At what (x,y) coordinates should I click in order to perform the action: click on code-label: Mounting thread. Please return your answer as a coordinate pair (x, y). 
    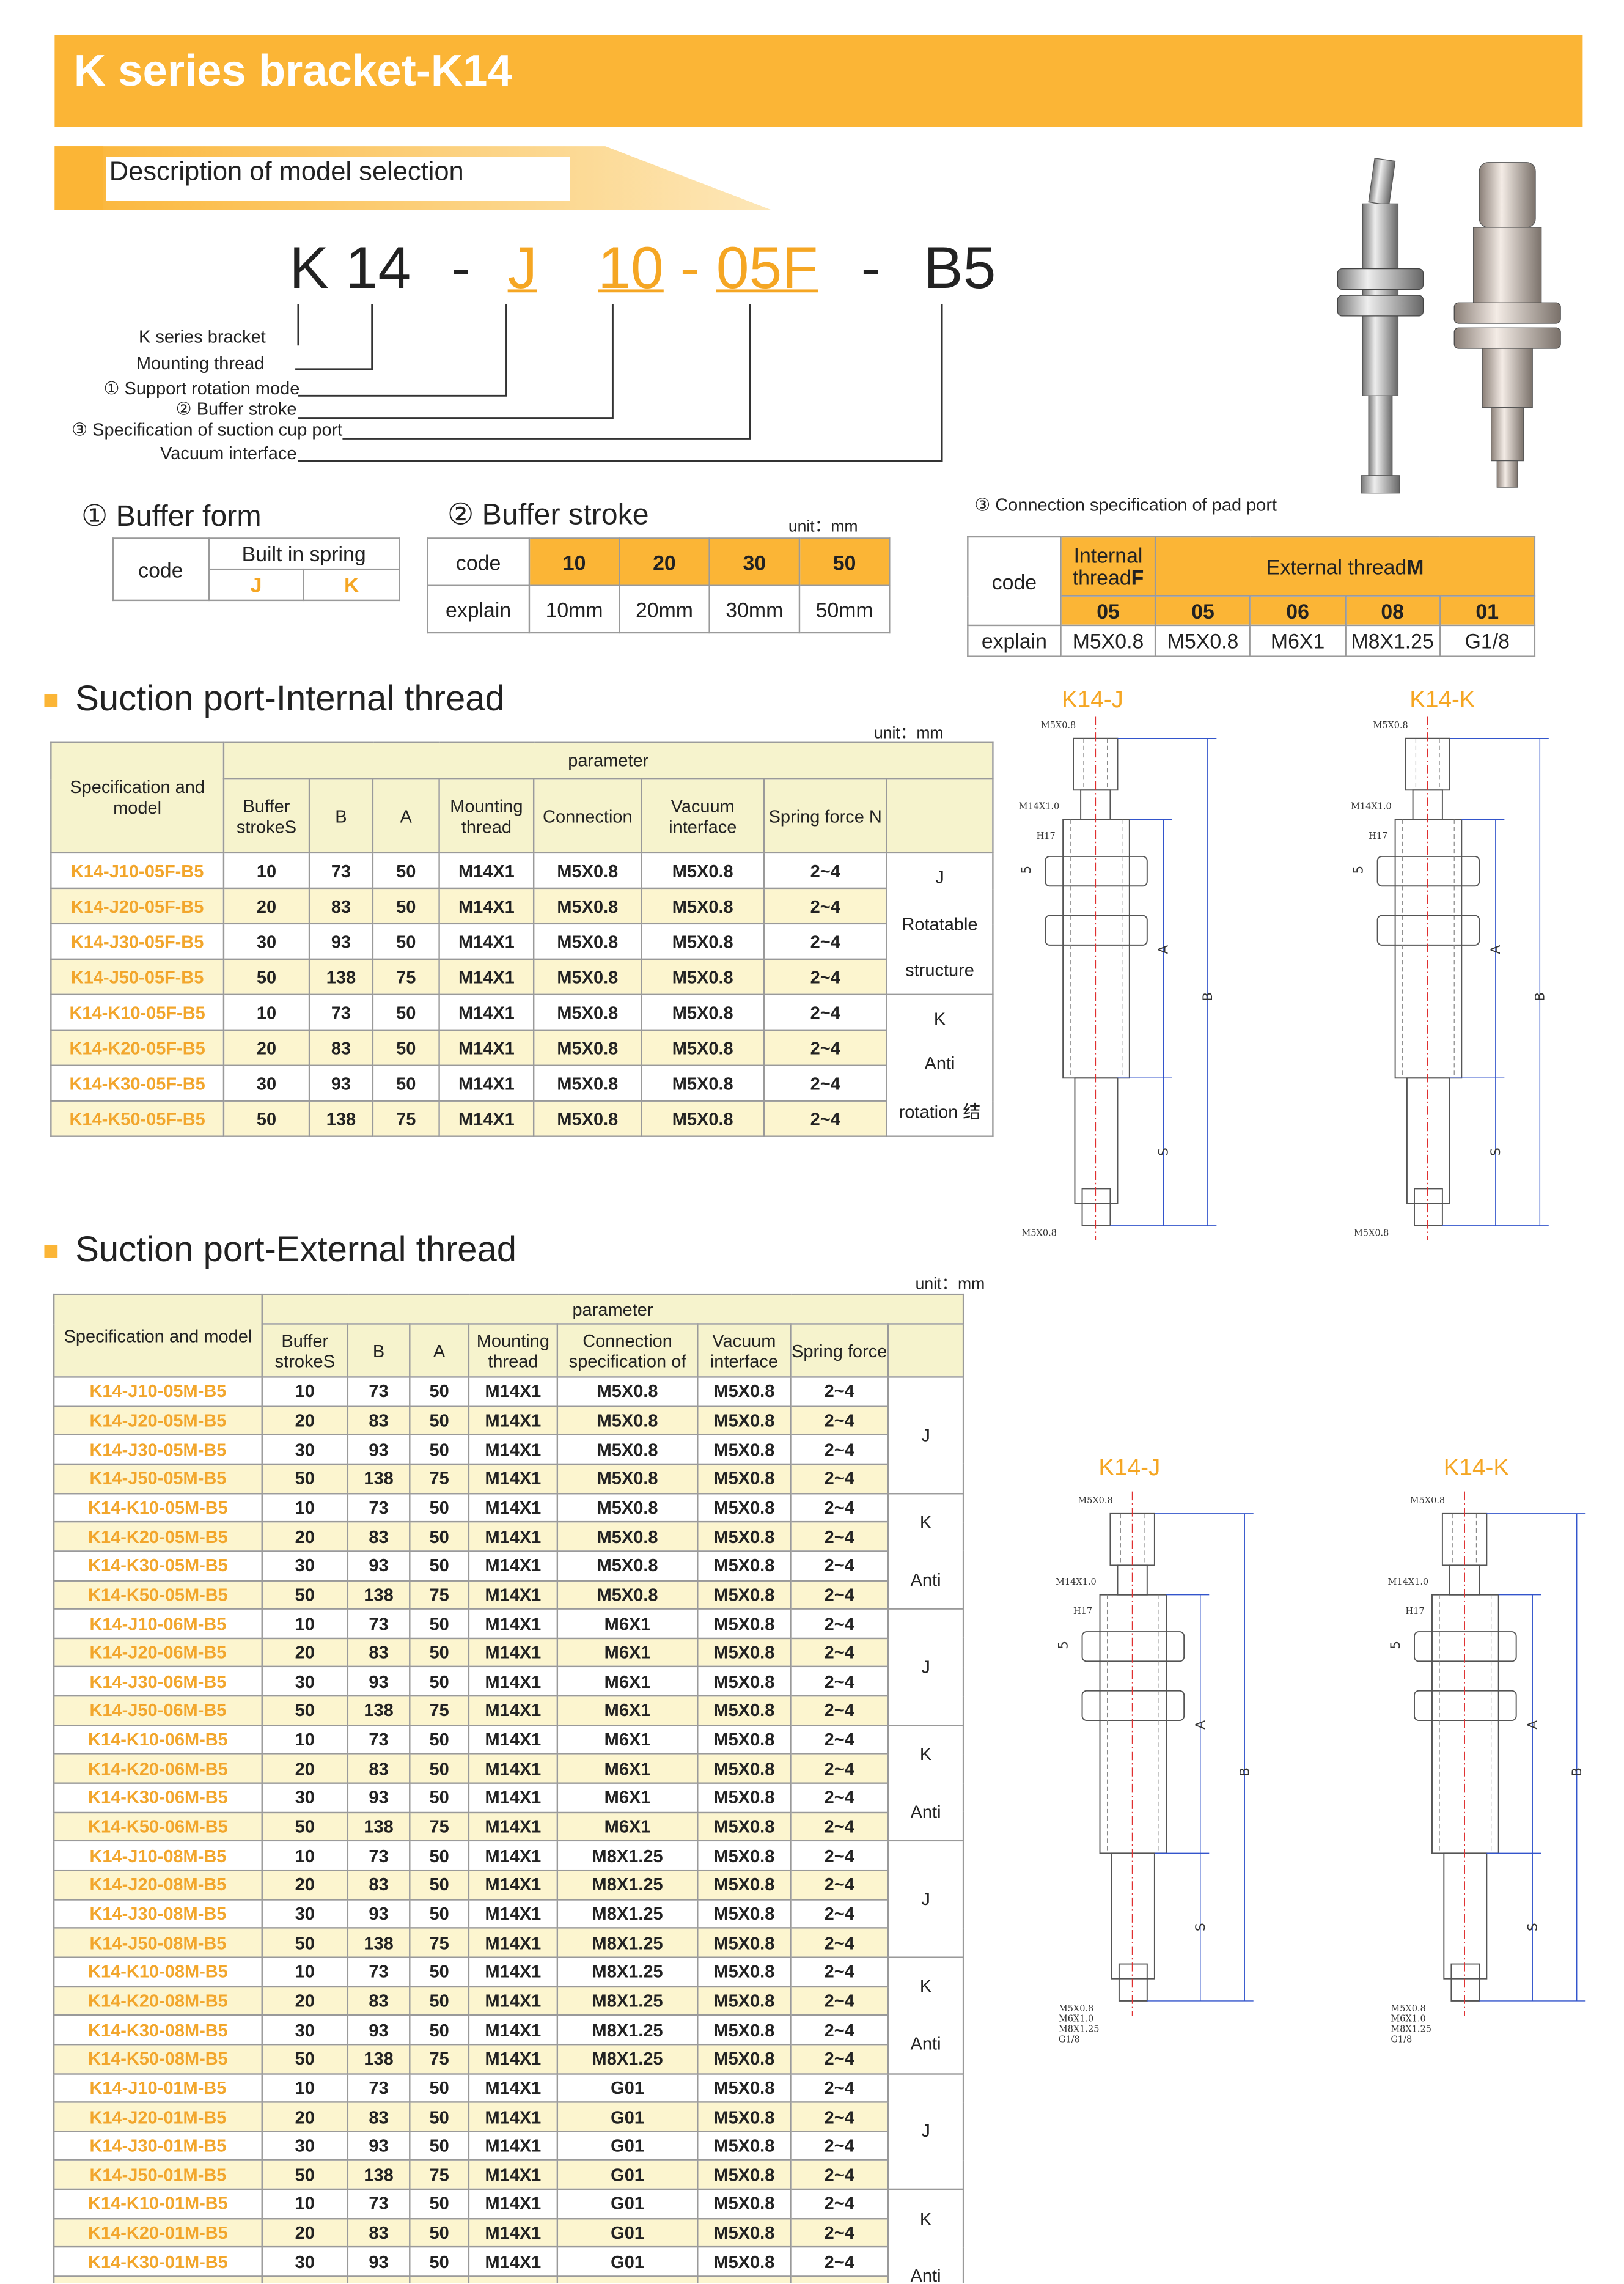
    Looking at the image, I should click on (200, 363).